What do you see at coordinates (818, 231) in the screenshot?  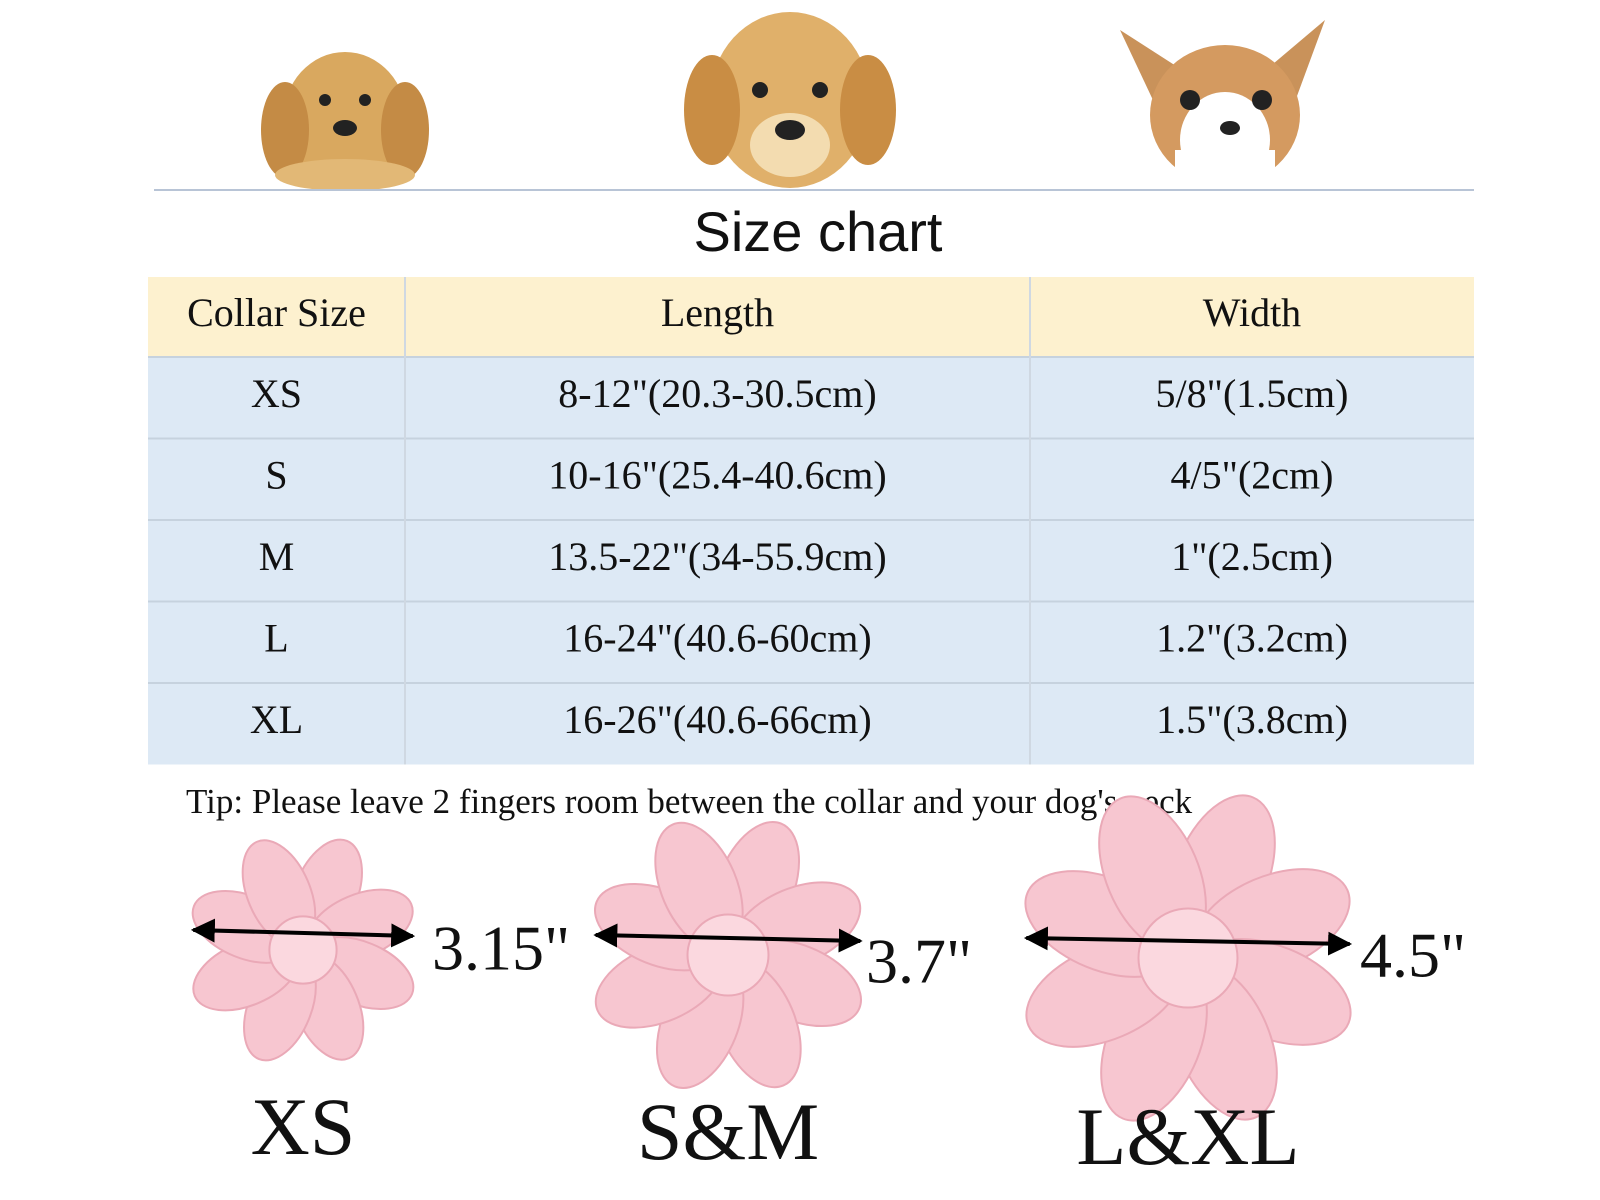 I see `title: Size chart` at bounding box center [818, 231].